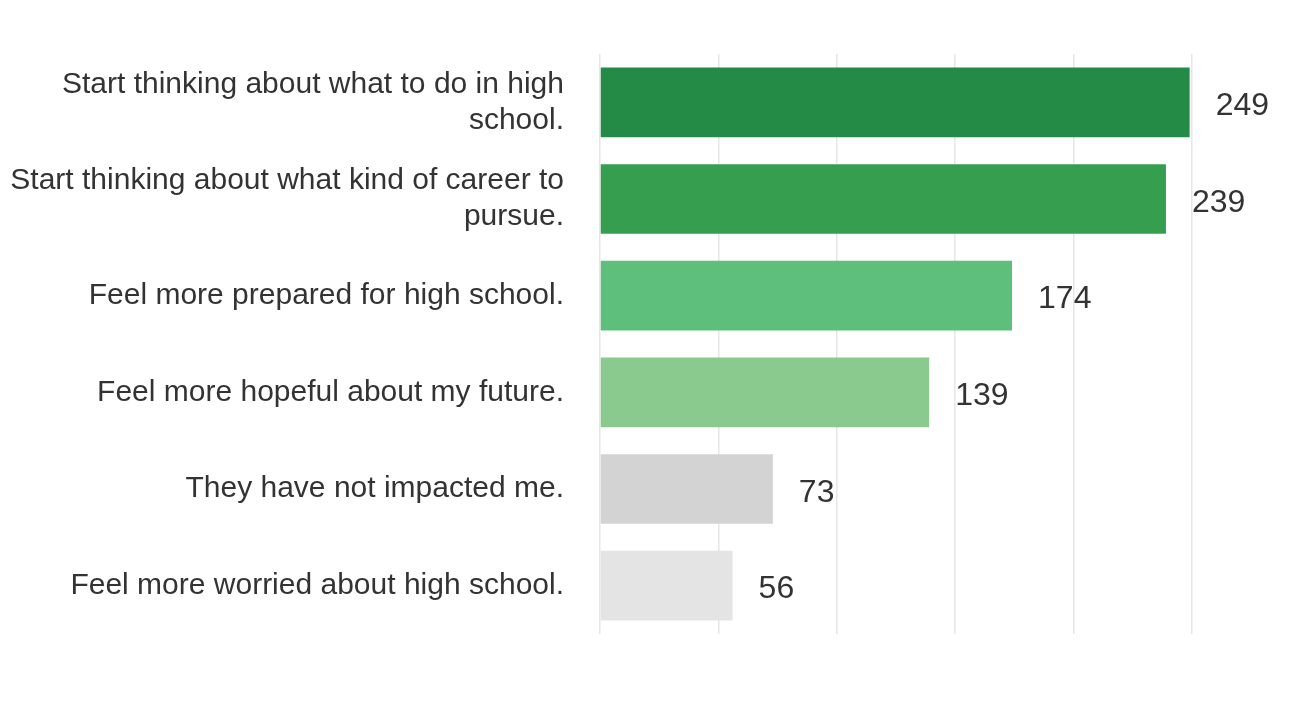 This screenshot has height=702, width=1290. I want to click on data-label: 249, so click(1242, 104).